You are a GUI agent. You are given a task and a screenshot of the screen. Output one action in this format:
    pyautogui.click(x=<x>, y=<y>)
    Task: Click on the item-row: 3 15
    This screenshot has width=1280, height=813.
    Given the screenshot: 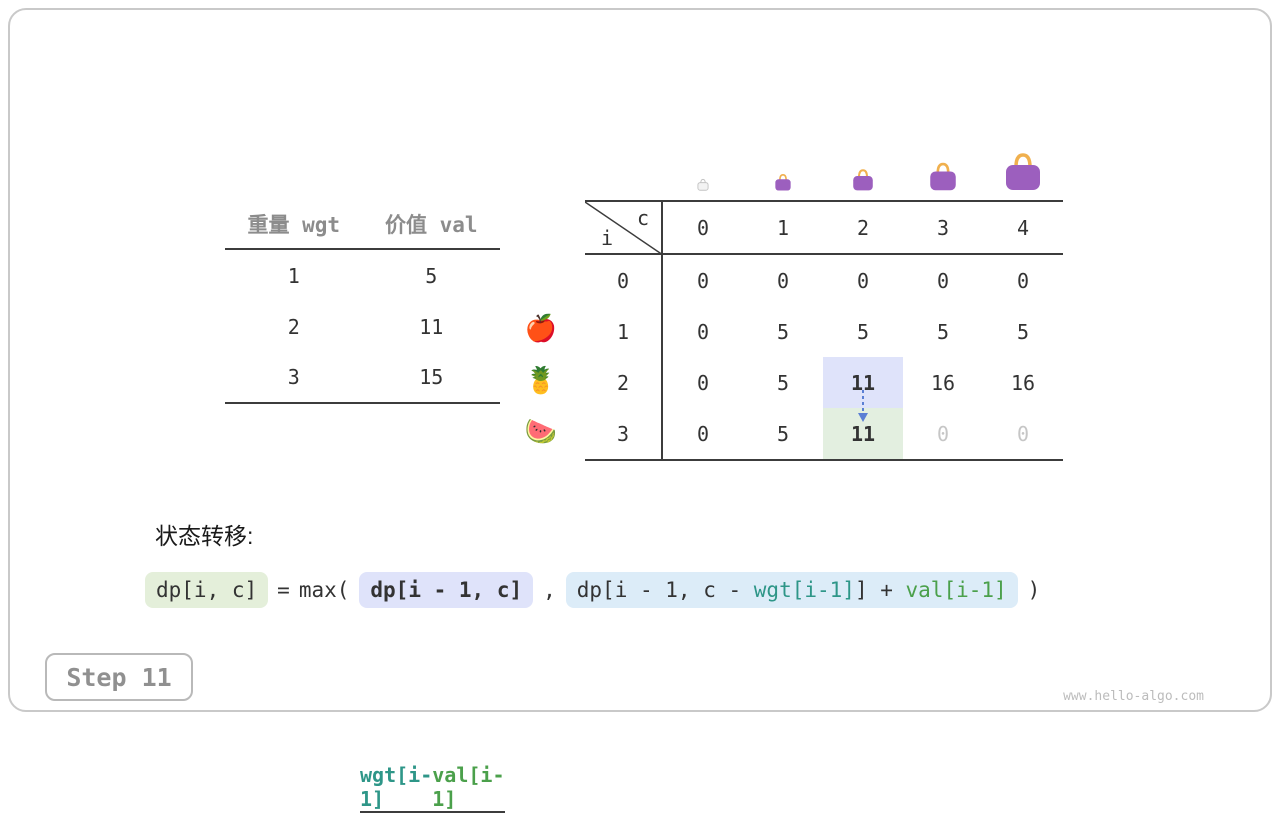 What is the action you would take?
    pyautogui.click(x=362, y=378)
    